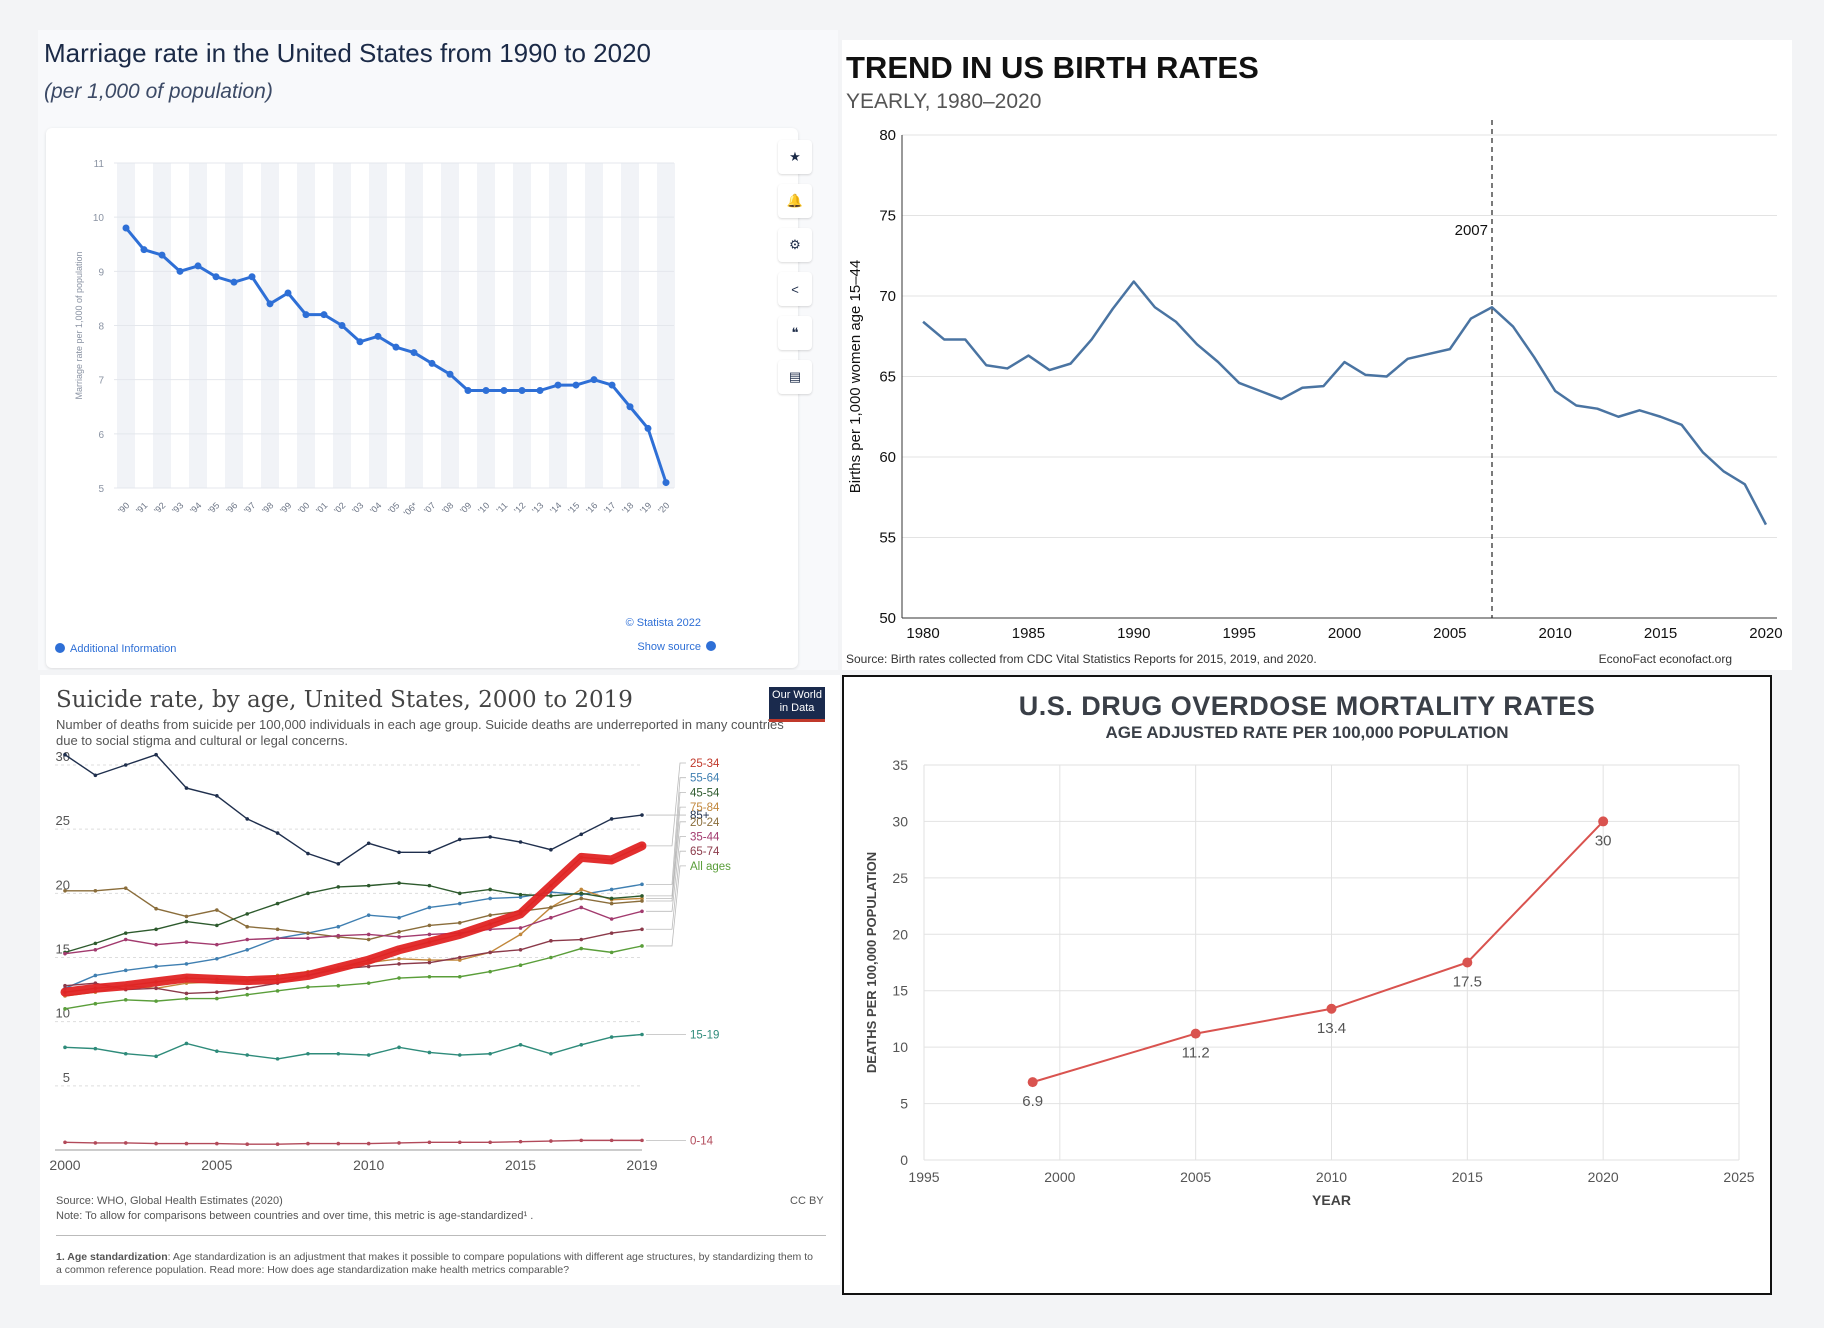 Image resolution: width=1824 pixels, height=1328 pixels. Describe the element at coordinates (101, 435) in the screenshot. I see `marriage-y-tick: 6` at that location.